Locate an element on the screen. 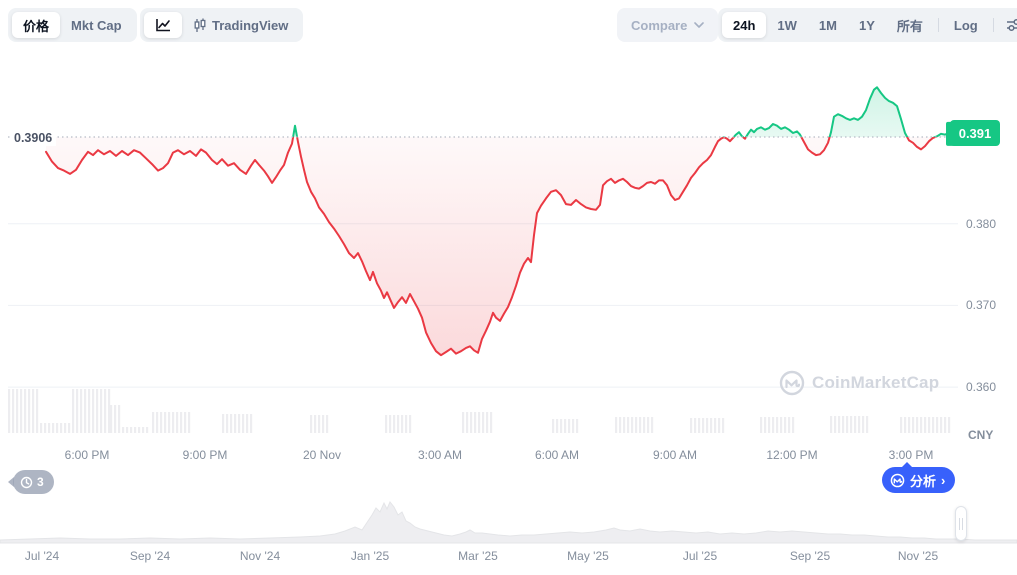  minimap-label: Sep '24 is located at coordinates (150, 556).